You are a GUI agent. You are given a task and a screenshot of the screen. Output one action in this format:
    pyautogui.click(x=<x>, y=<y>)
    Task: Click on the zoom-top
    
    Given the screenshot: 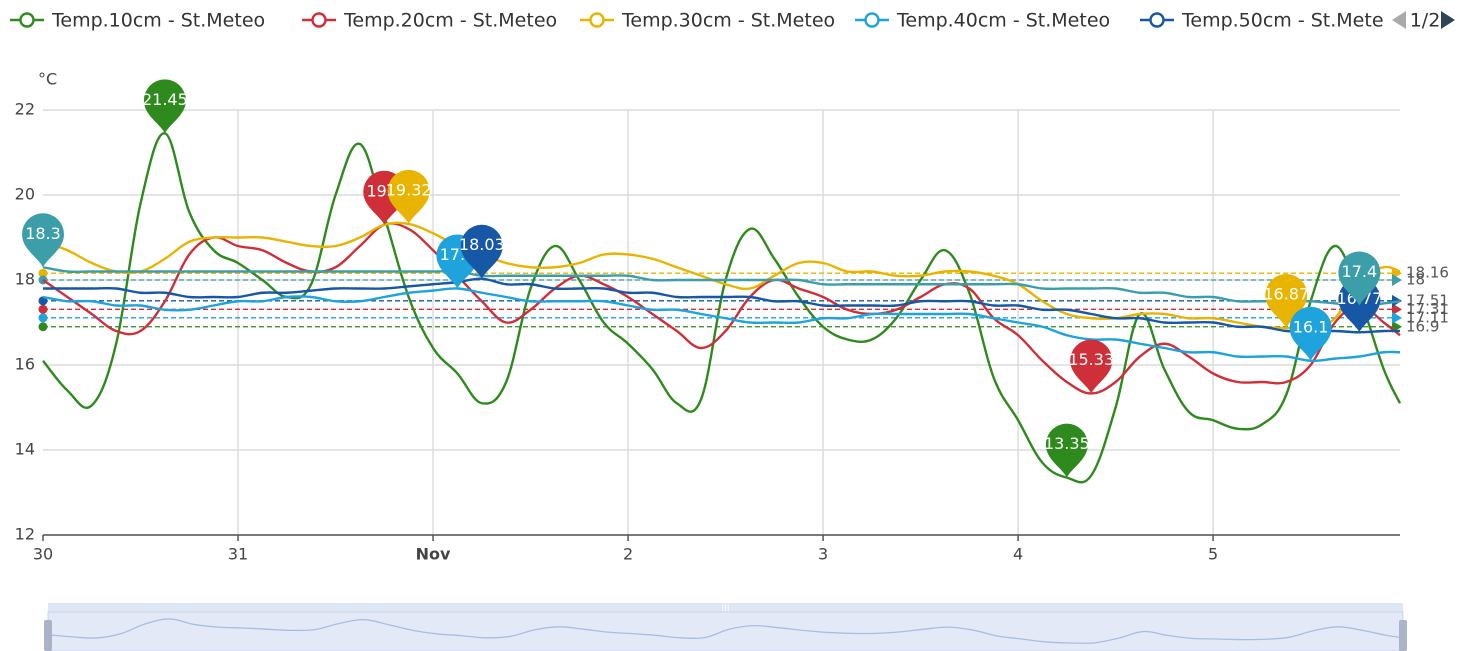 What is the action you would take?
    pyautogui.click(x=725, y=608)
    